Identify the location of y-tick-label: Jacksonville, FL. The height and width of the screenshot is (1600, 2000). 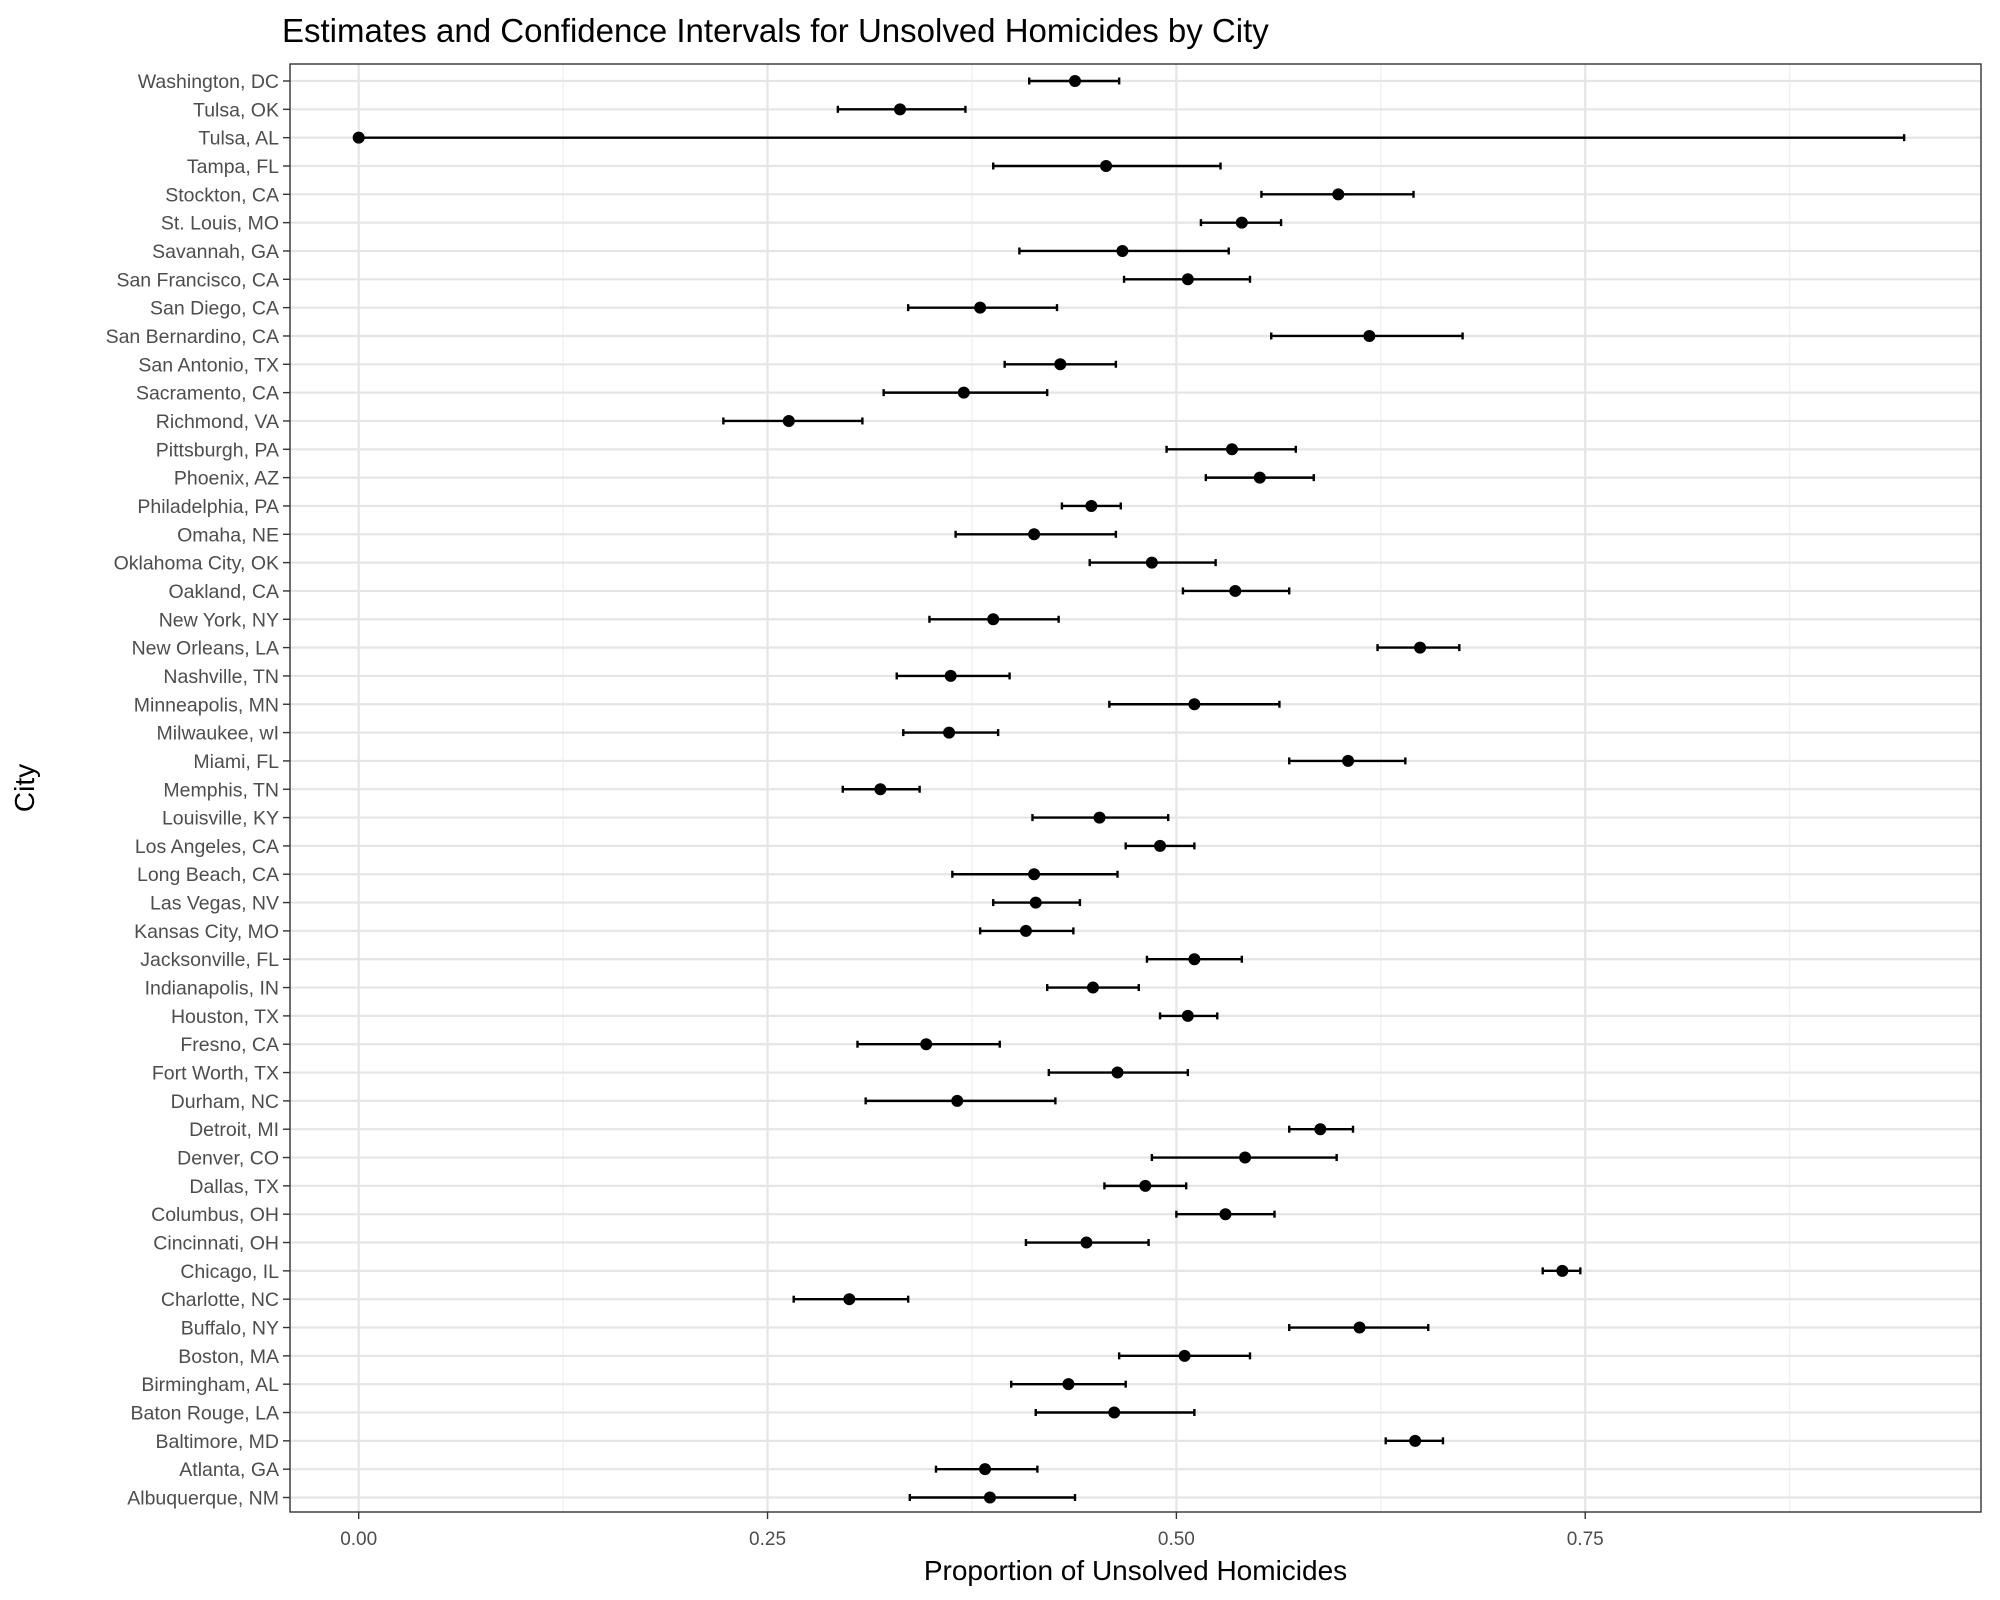
(209, 960).